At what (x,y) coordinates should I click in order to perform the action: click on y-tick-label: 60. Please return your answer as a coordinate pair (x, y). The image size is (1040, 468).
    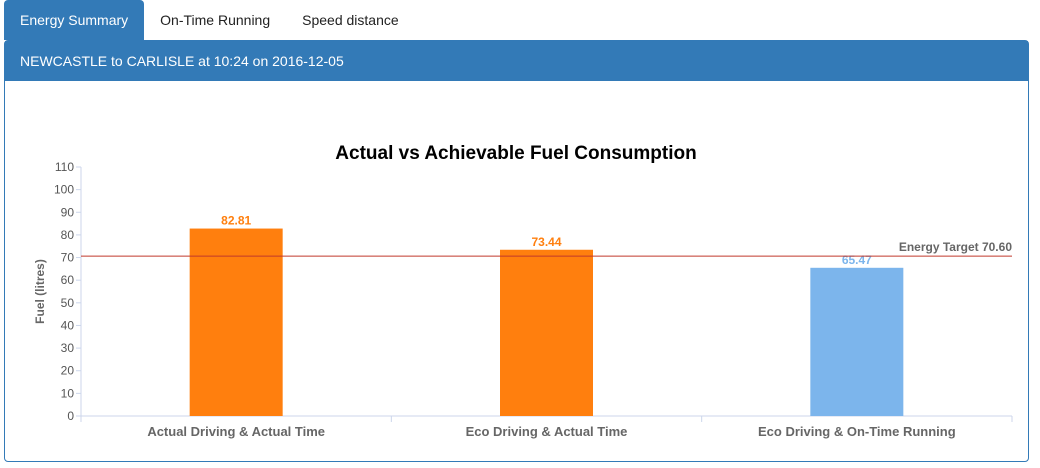
    Looking at the image, I should click on (68, 280).